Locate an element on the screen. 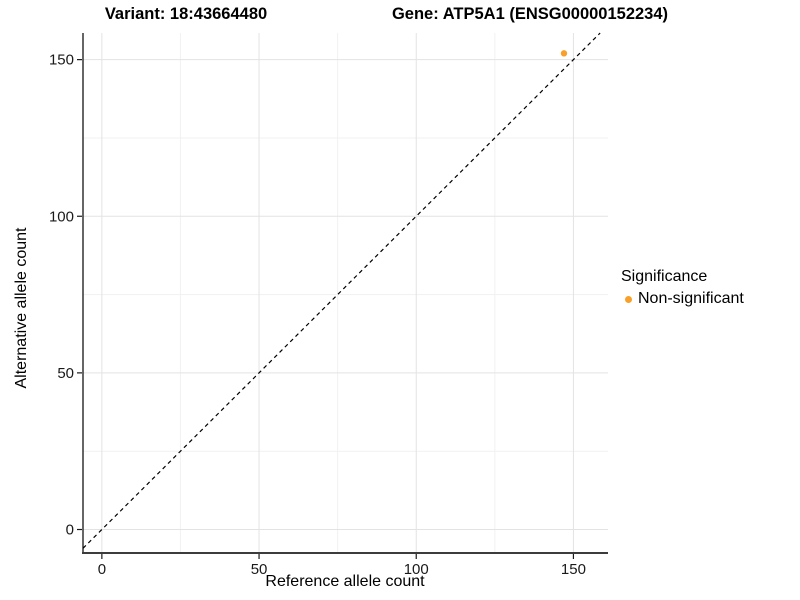 Image resolution: width=800 pixels, height=600 pixels. data-point is located at coordinates (564, 53).